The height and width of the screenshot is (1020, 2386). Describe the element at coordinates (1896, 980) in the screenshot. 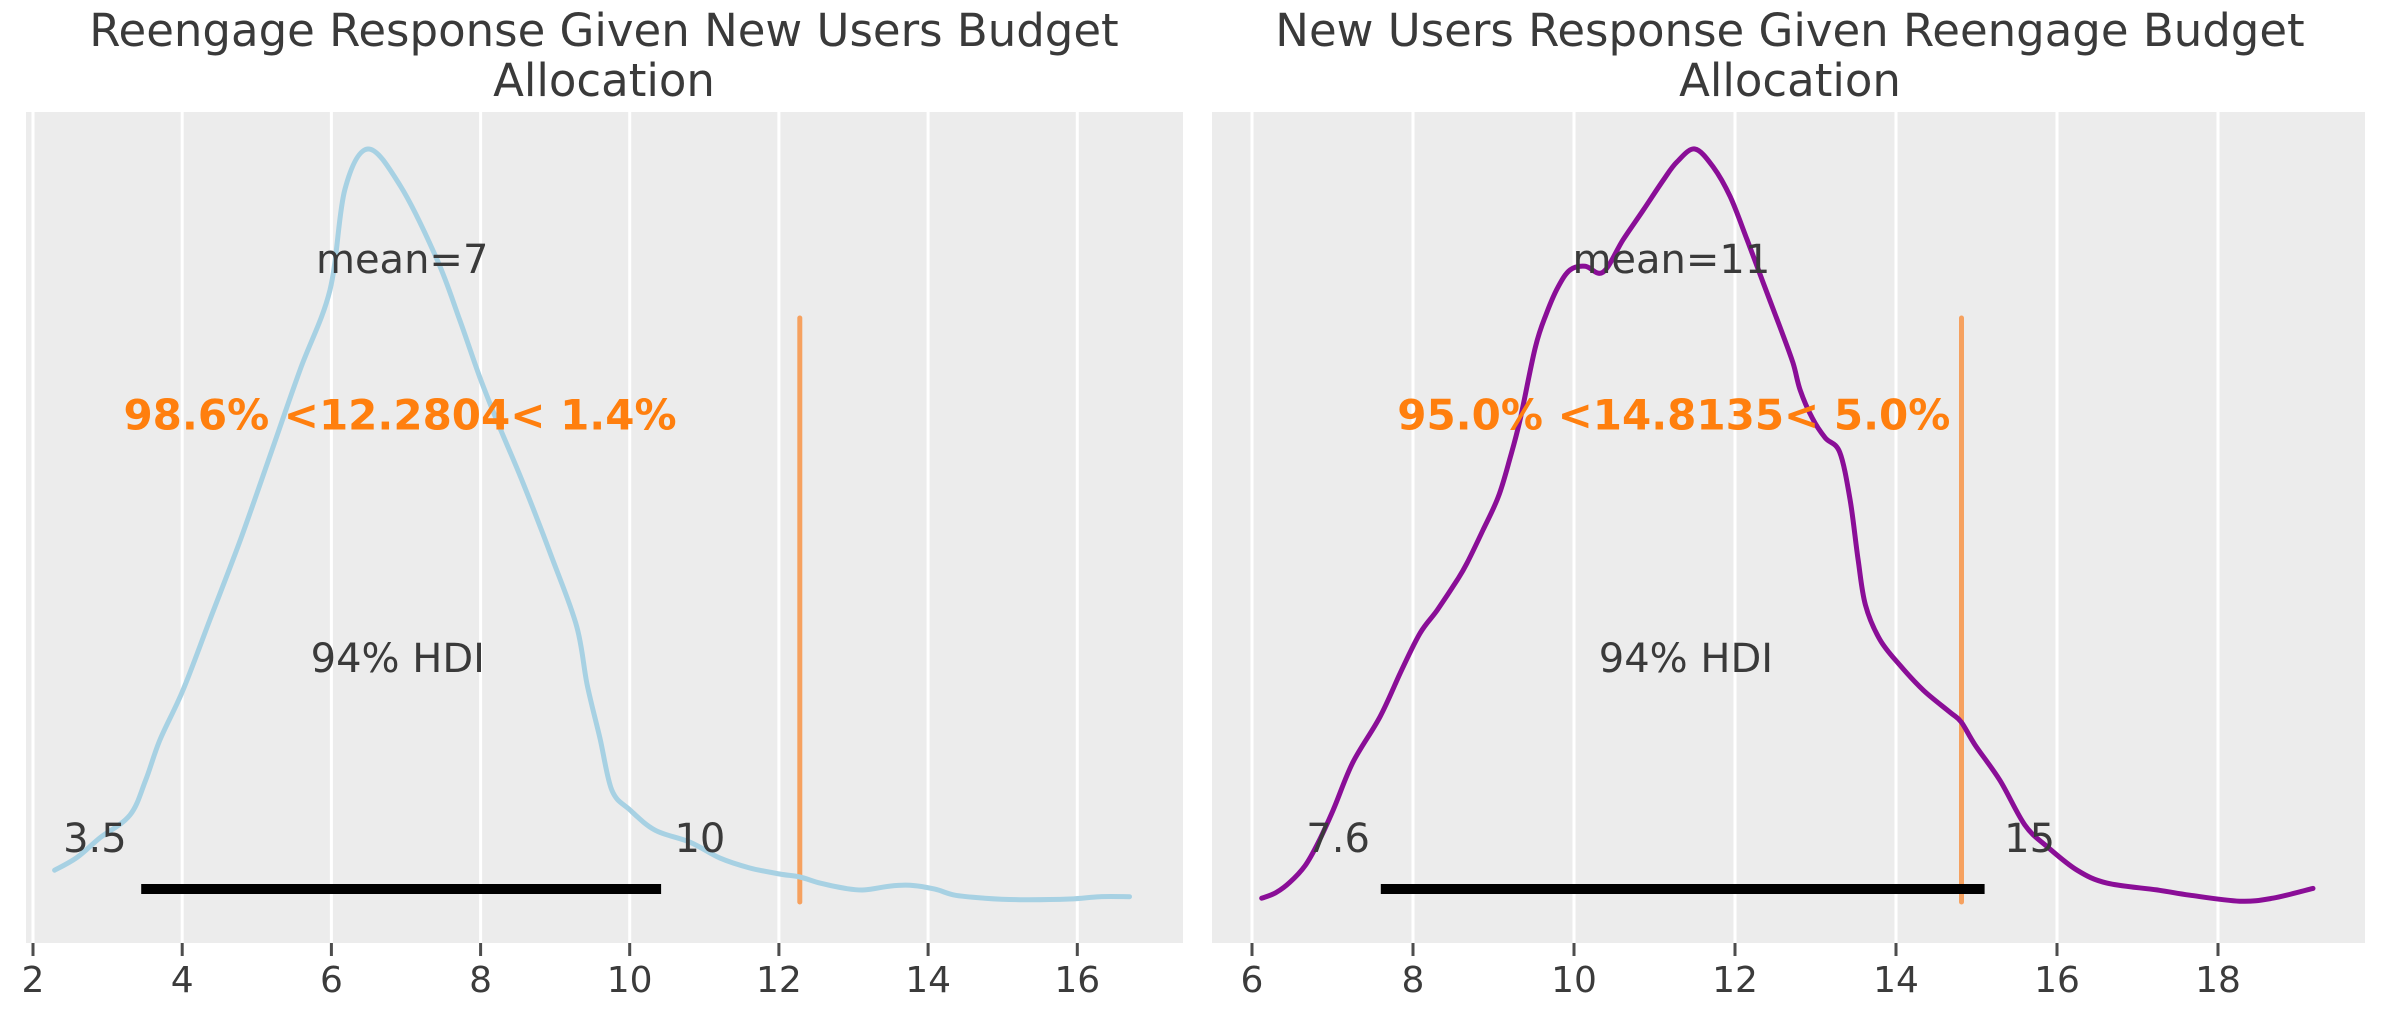

I see `right-tick-label-x14: 14` at that location.